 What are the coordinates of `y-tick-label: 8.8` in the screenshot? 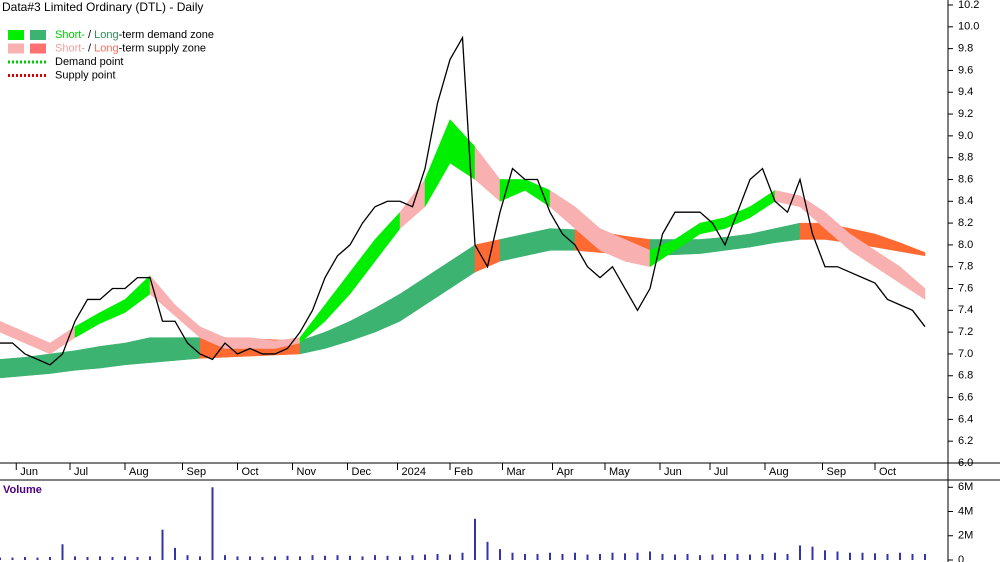 It's located at (965, 158).